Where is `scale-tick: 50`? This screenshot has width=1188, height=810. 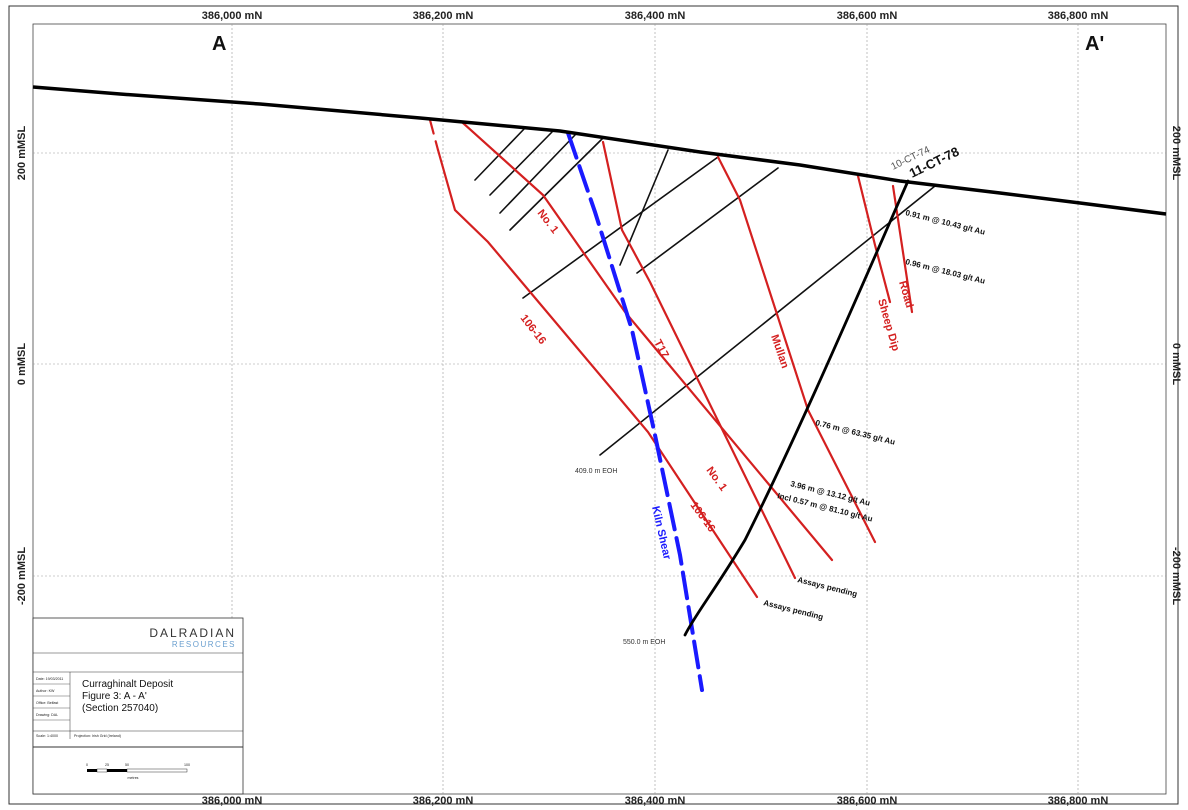 scale-tick: 50 is located at coordinates (127, 765).